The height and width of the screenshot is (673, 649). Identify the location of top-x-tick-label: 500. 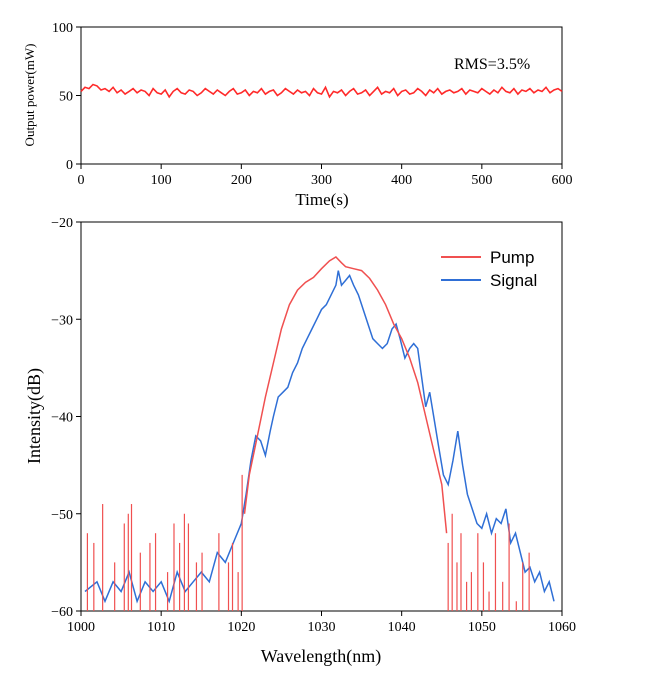
(481, 180).